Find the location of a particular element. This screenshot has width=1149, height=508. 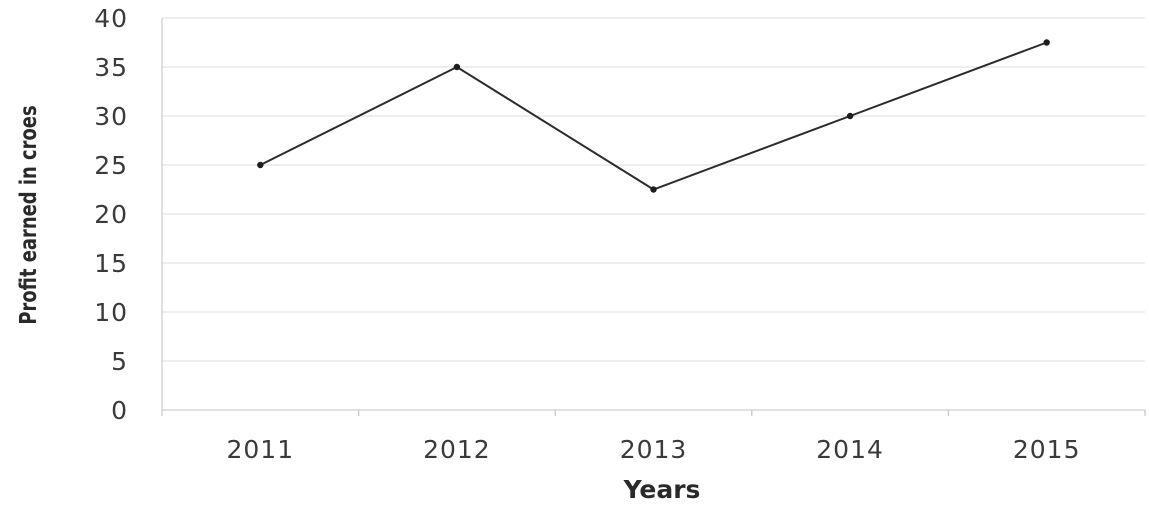

y-tick-label: 25 is located at coordinates (111, 165).